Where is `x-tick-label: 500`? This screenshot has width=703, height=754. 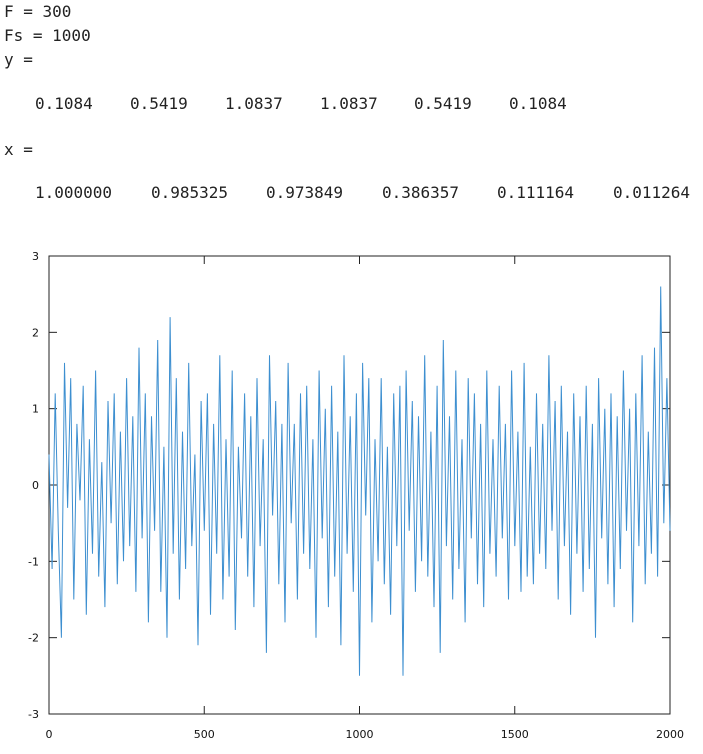 x-tick-label: 500 is located at coordinates (204, 734).